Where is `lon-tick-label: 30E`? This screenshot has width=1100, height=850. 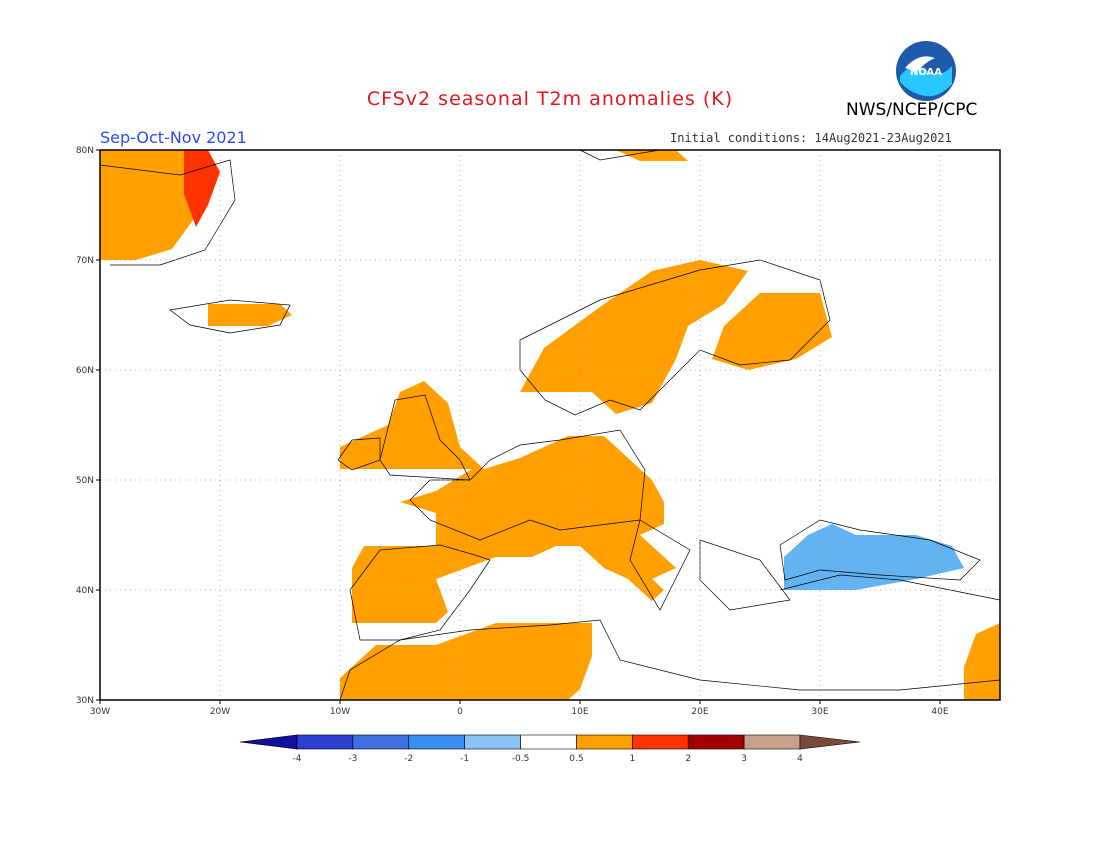
lon-tick-label: 30E is located at coordinates (819, 712).